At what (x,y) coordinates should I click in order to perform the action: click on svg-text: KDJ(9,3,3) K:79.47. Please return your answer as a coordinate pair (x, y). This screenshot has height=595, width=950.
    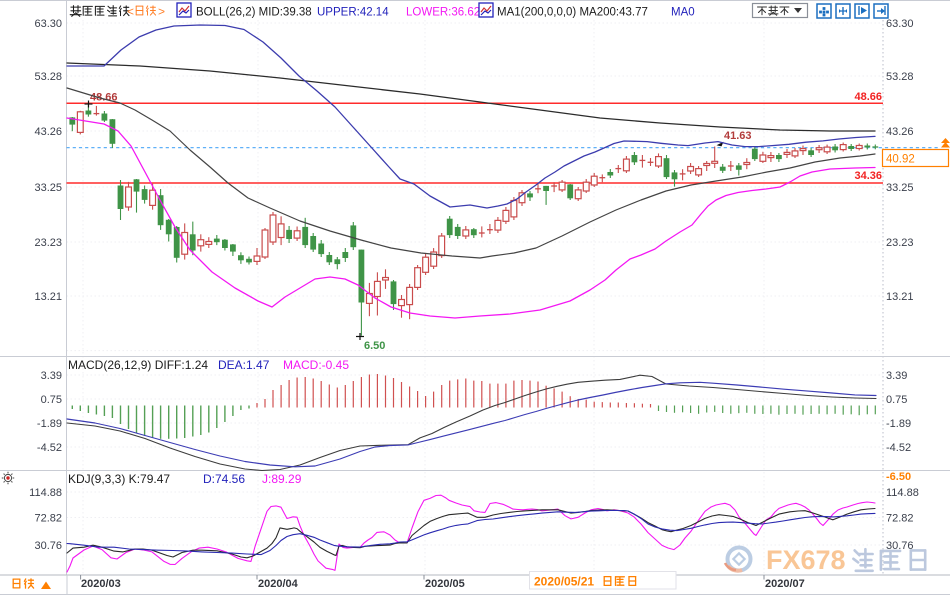
    Looking at the image, I should click on (119, 479).